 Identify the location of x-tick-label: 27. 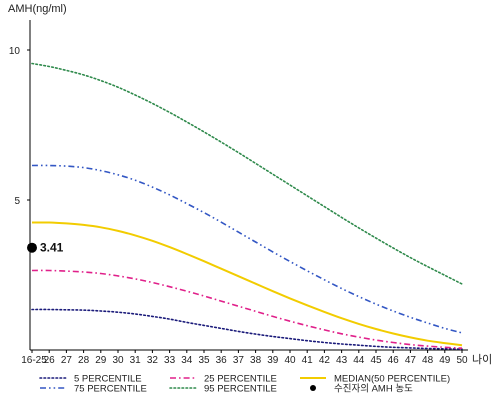
(67, 360).